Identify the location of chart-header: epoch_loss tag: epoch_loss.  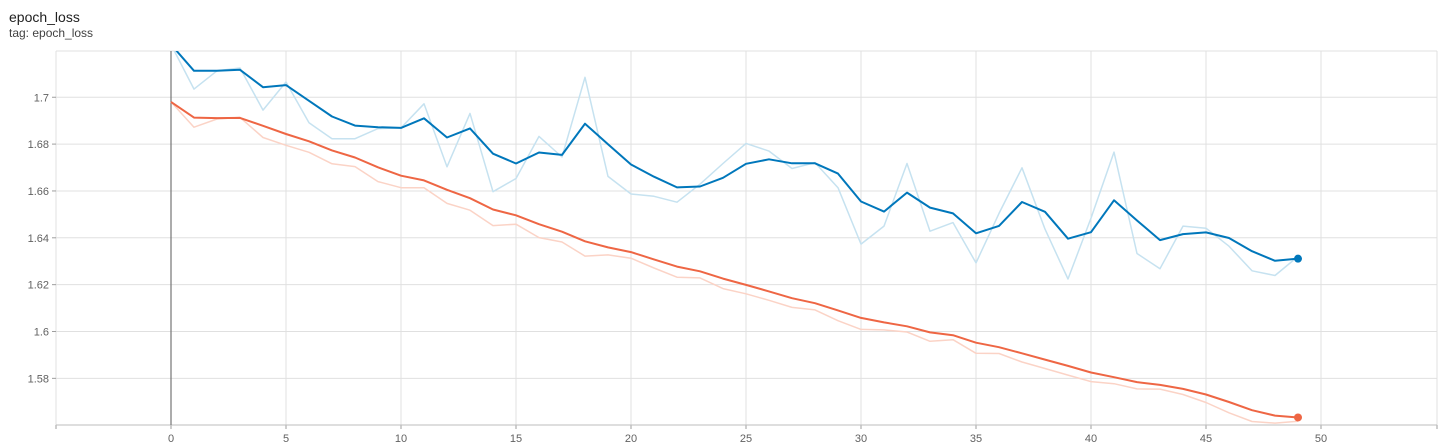
(51, 24).